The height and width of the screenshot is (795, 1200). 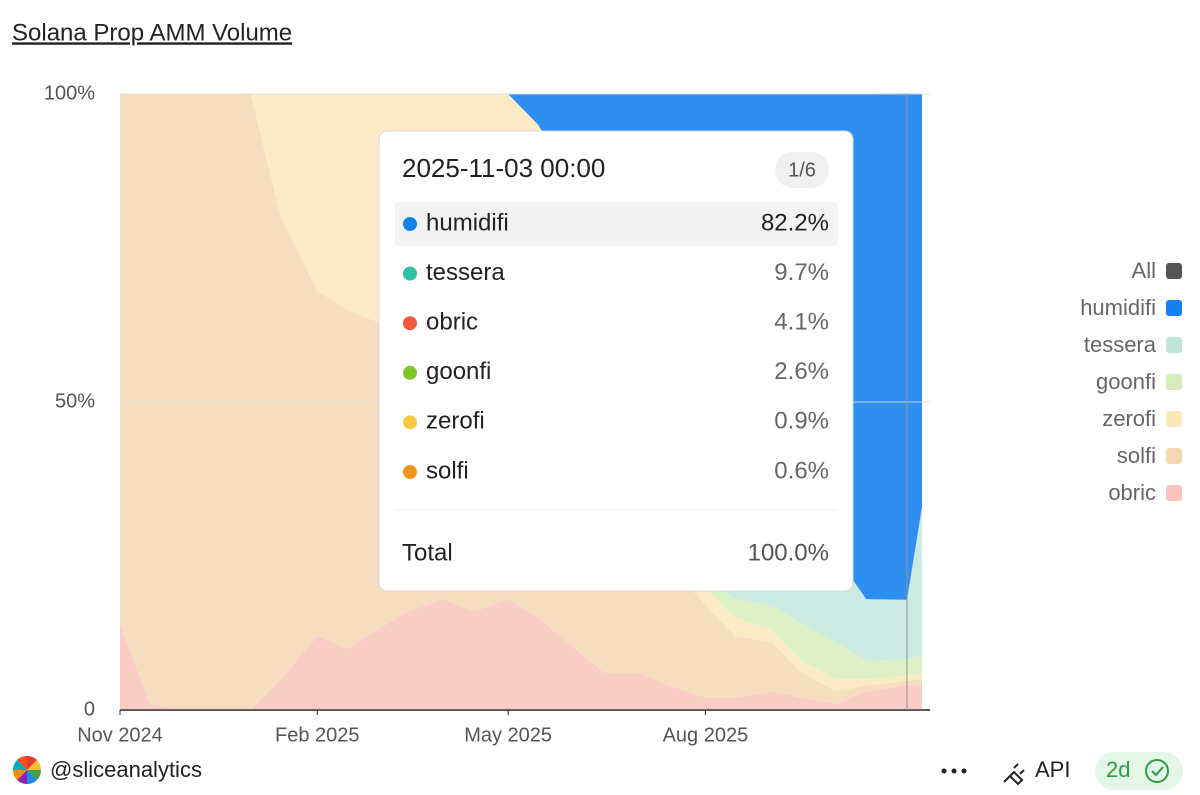 I want to click on page-indicator: 1/6, so click(x=802, y=170).